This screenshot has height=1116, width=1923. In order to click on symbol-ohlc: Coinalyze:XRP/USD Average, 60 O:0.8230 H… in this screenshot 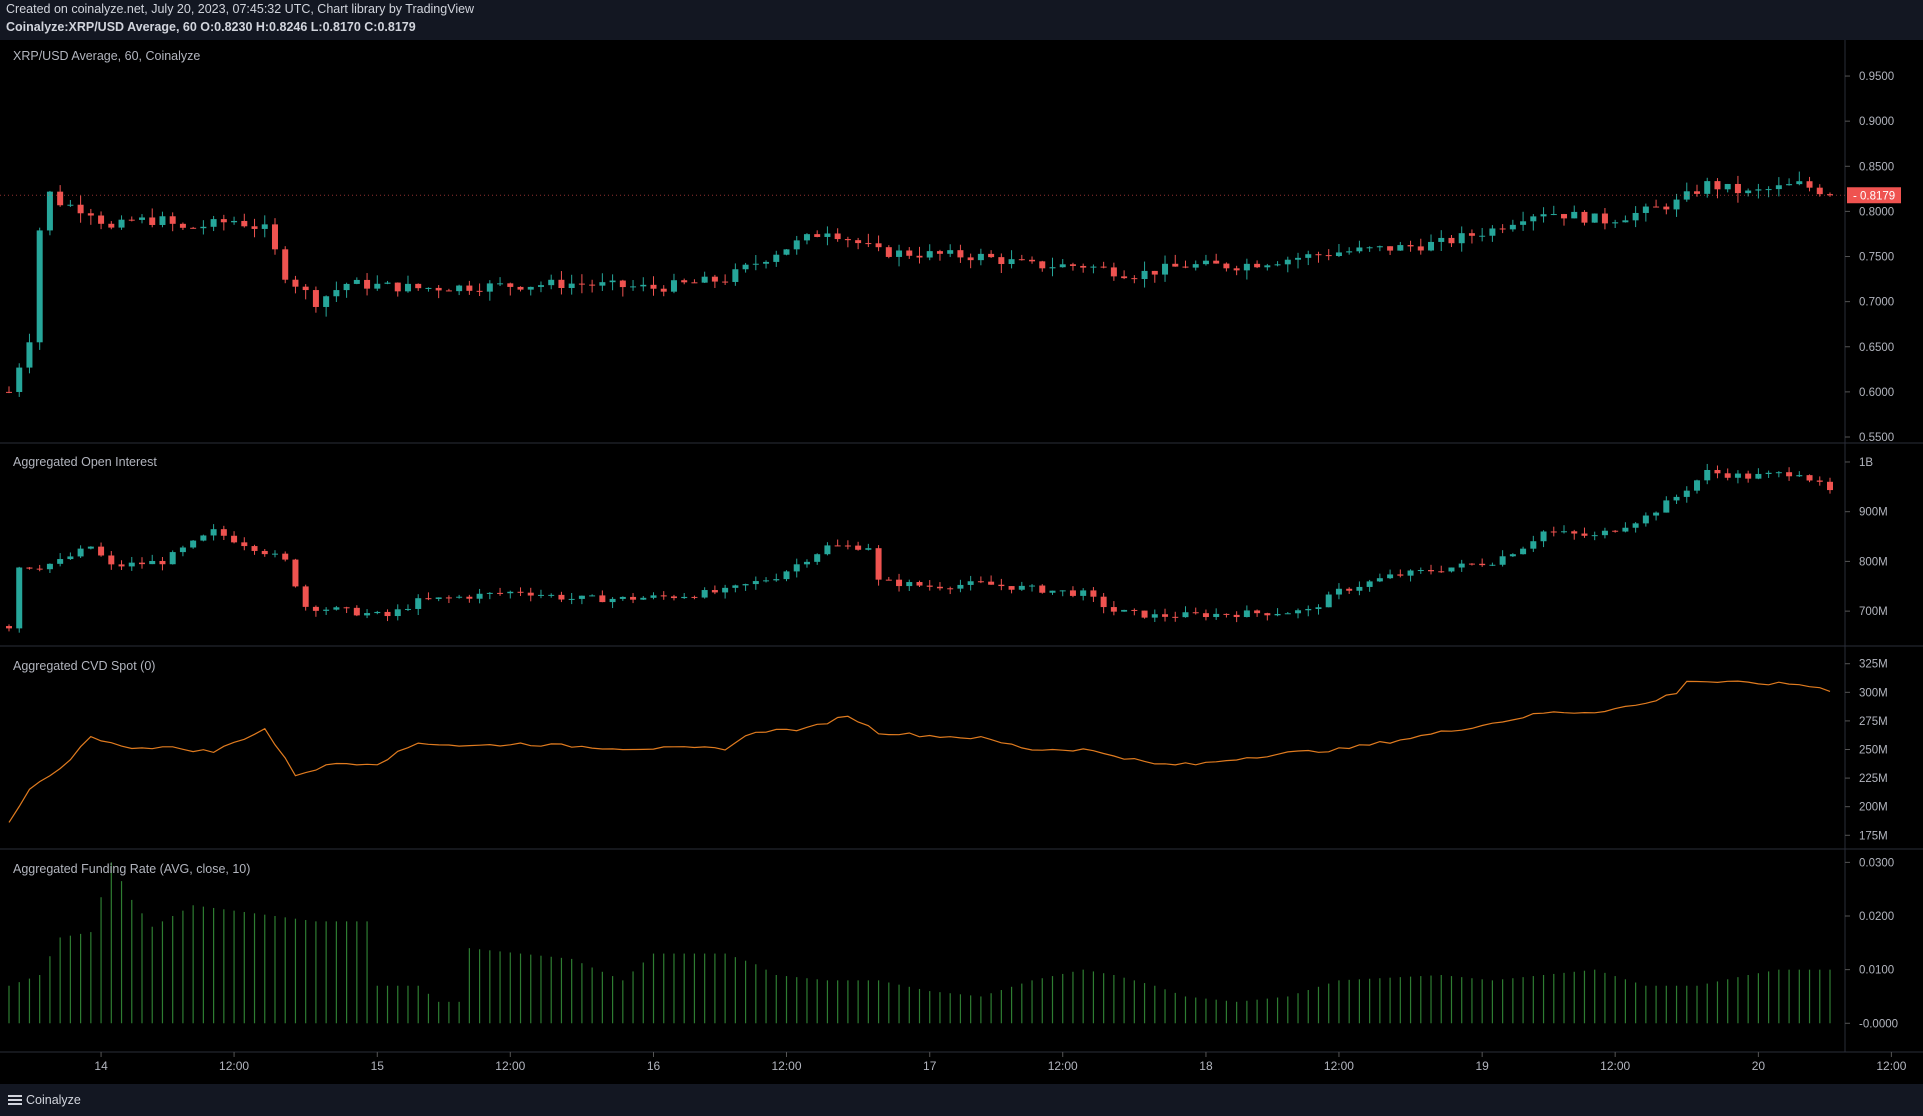, I will do `click(211, 27)`.